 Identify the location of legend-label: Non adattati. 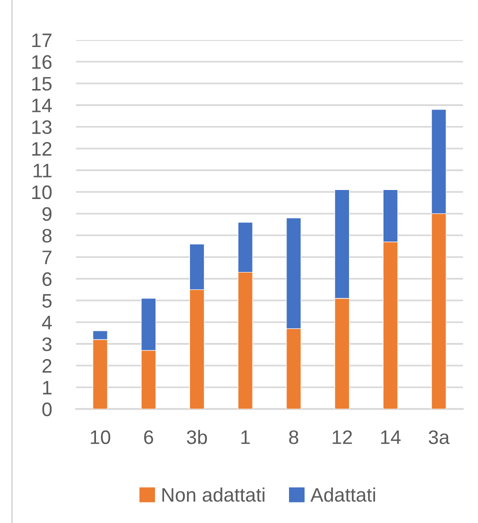
(213, 494).